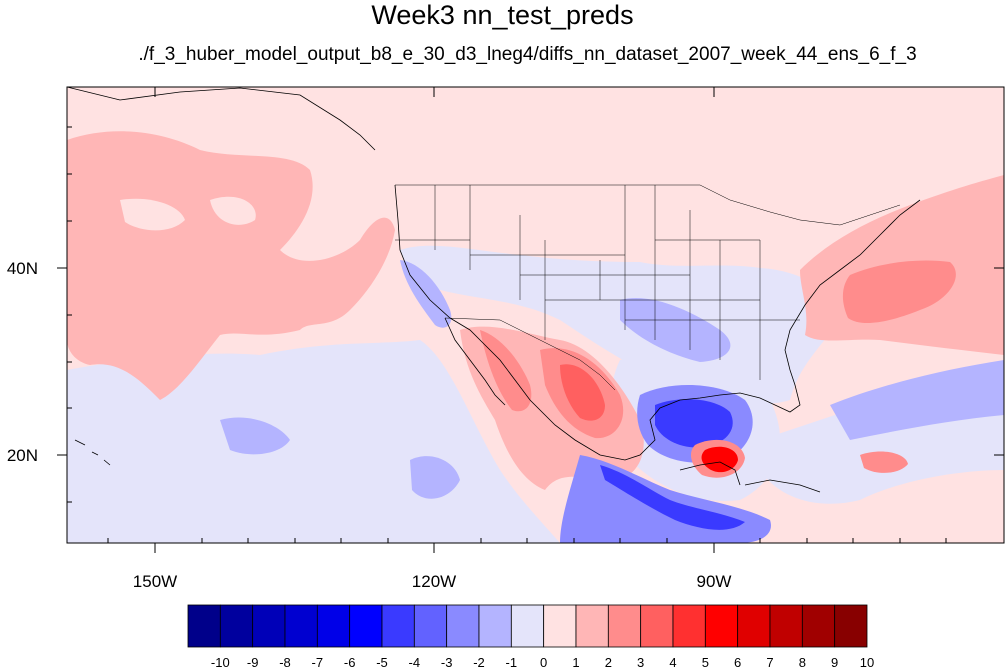 This screenshot has height=672, width=1005. Describe the element at coordinates (675, 330) in the screenshot. I see `contour-blue-gulfcoast` at that location.